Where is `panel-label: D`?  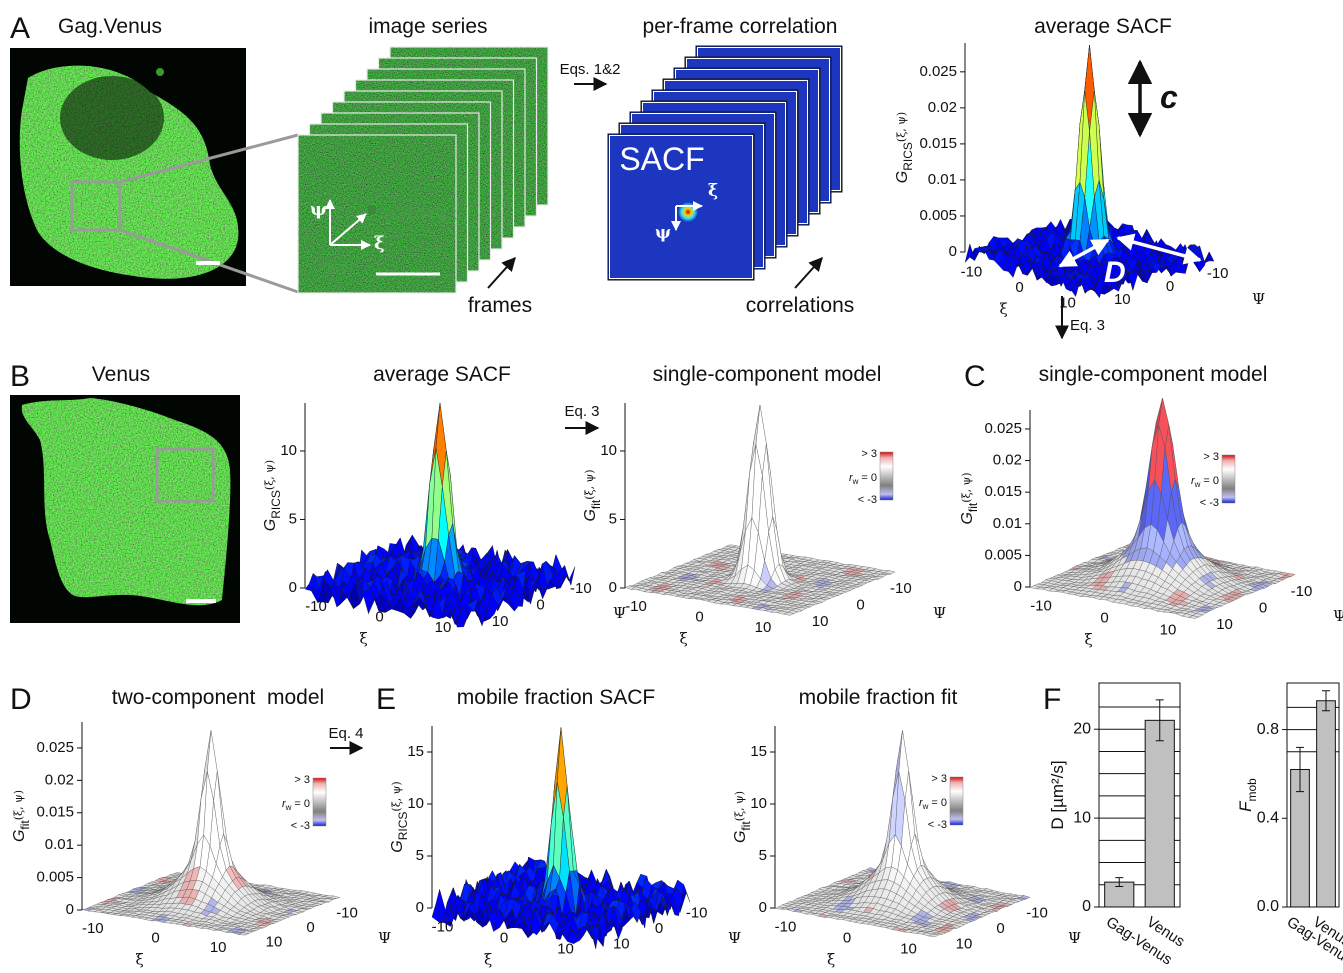
panel-label: D is located at coordinates (21, 699).